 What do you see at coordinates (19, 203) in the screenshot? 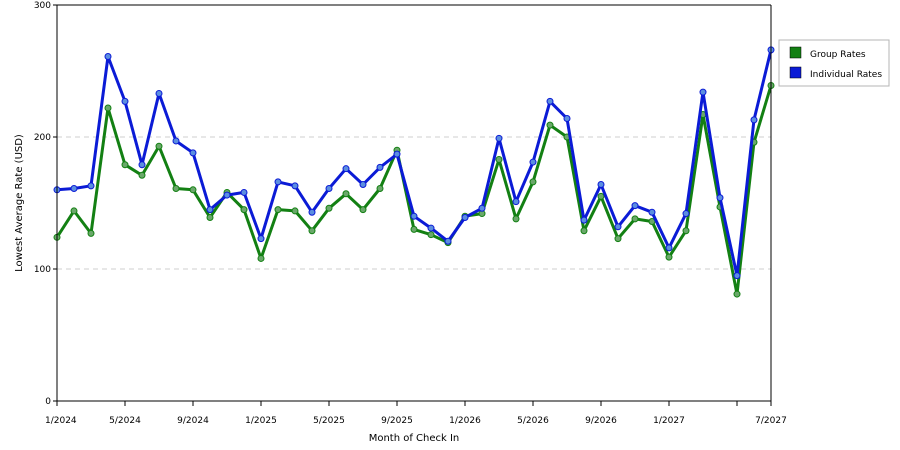
I see `y-axis-title: Lowest Average Rate (USD)` at bounding box center [19, 203].